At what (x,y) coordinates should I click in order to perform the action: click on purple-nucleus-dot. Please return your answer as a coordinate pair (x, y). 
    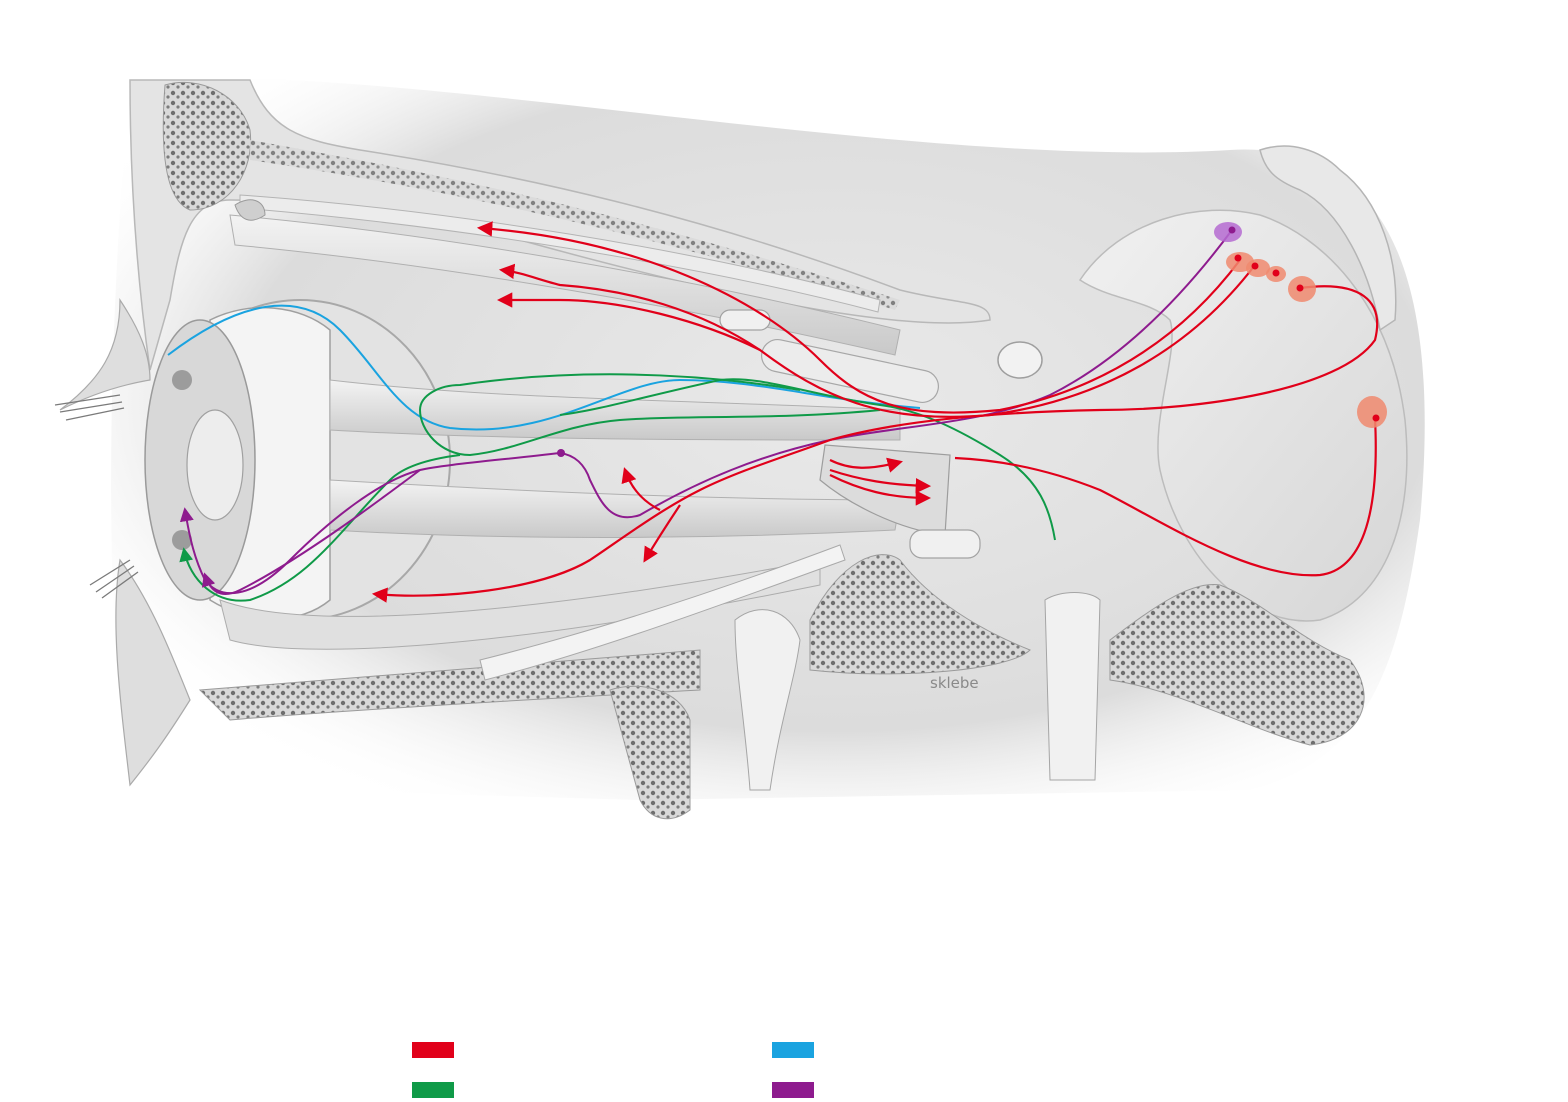
    Looking at the image, I should click on (1232, 230).